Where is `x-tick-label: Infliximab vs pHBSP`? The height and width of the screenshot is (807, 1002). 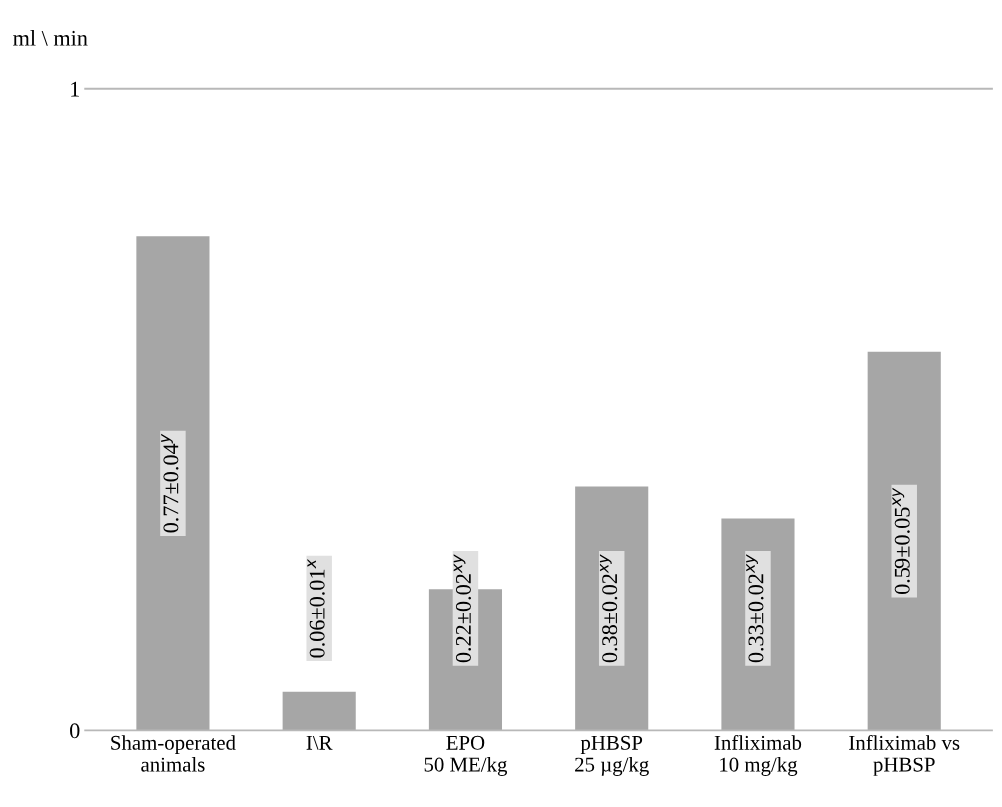
x-tick-label: Infliximab vs pHBSP is located at coordinates (904, 755).